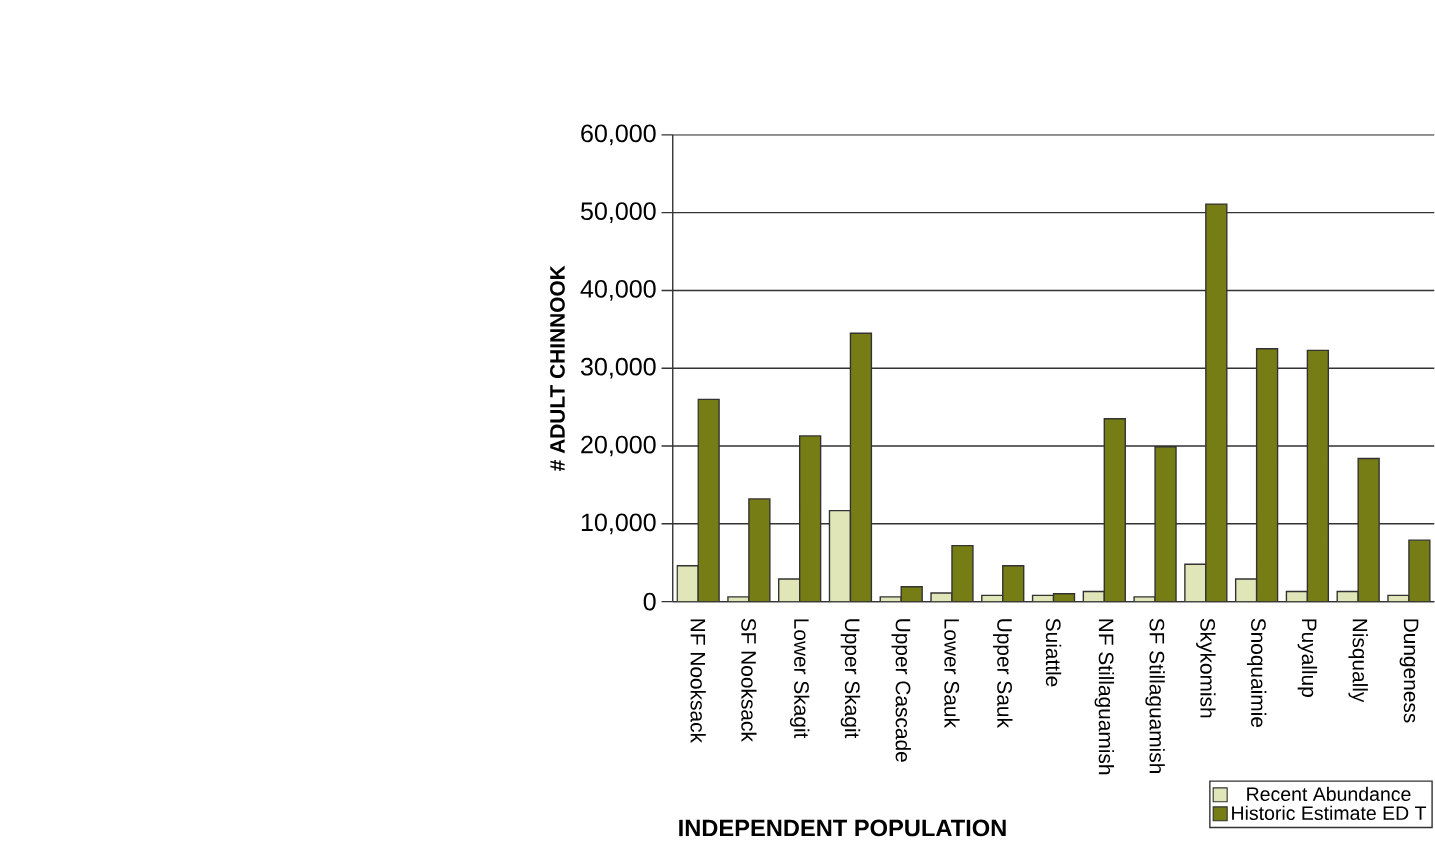 This screenshot has height=841, width=1435. Describe the element at coordinates (557, 368) in the screenshot. I see `y-axis-title: # ADULT CHINNOOK` at that location.